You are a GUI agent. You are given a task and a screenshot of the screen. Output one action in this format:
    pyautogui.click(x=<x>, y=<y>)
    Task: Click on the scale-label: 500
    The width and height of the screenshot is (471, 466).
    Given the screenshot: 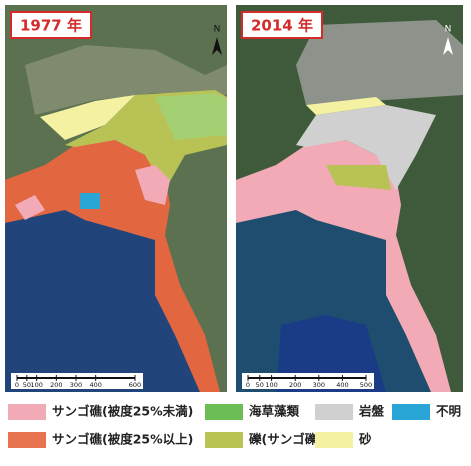 What is the action you would take?
    pyautogui.click(x=366, y=385)
    